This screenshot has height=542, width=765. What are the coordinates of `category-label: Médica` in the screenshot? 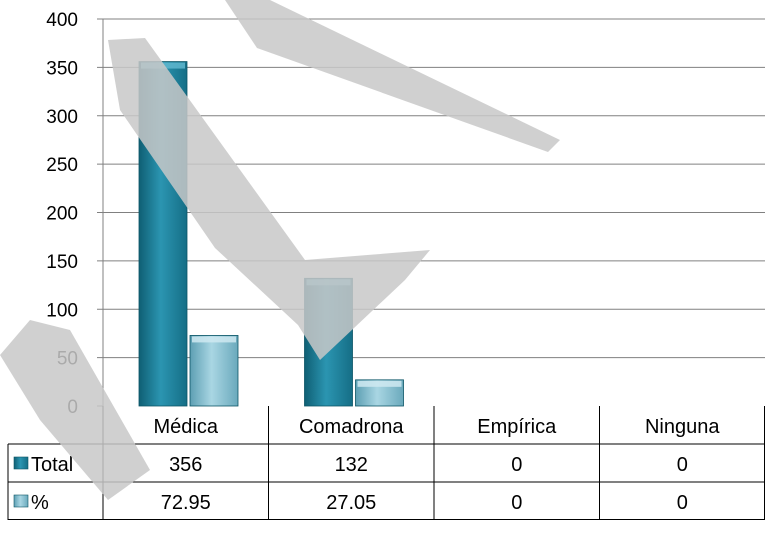 It's located at (186, 427).